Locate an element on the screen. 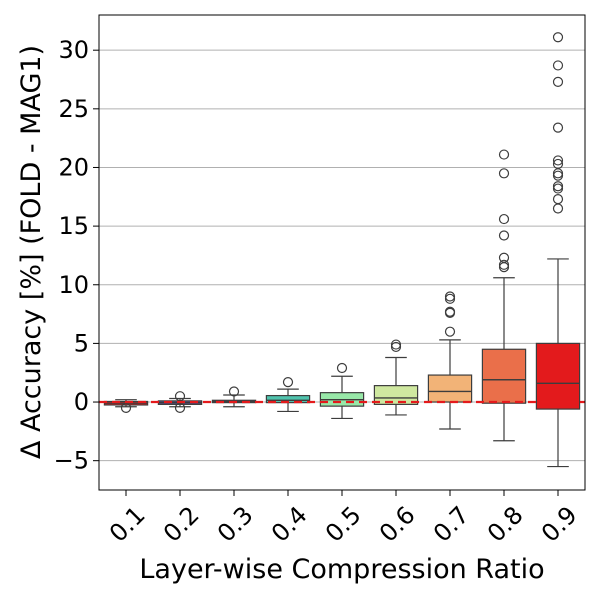  x-tick-label: 0.7 is located at coordinates (451, 524).